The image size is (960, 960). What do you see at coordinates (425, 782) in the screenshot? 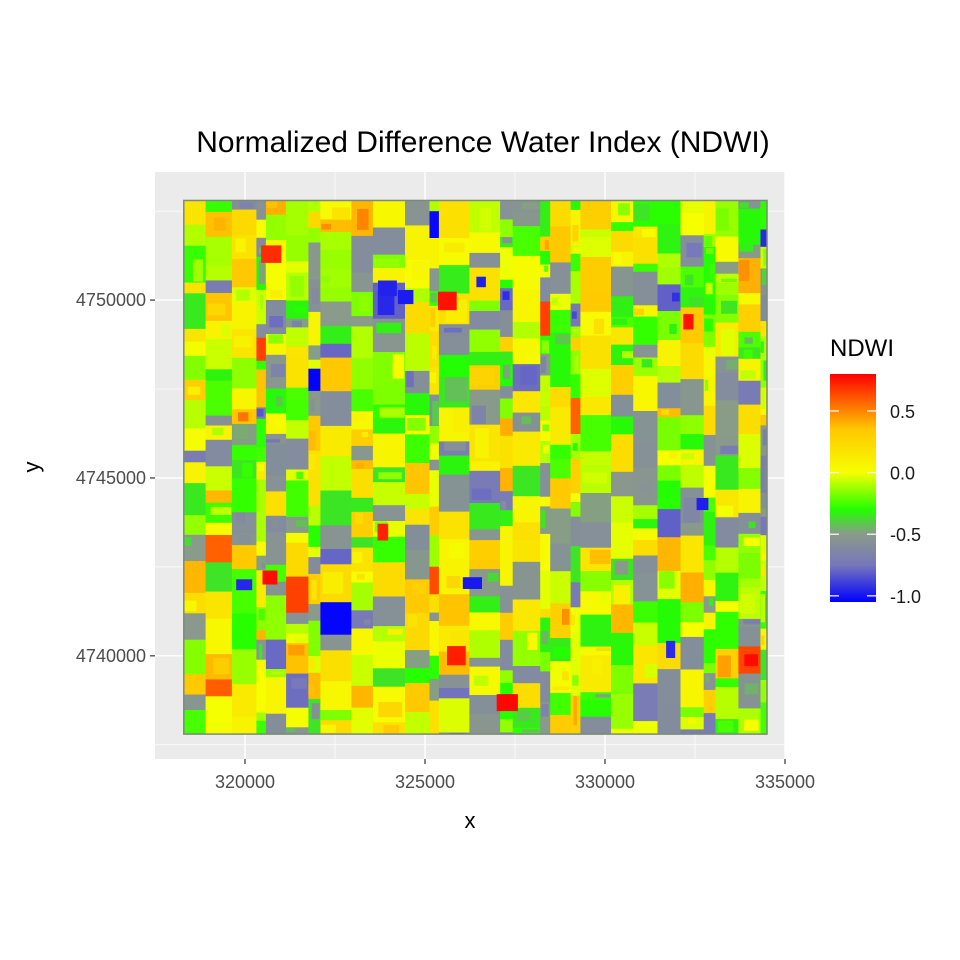
I see `x-tick-label: 325000` at bounding box center [425, 782].